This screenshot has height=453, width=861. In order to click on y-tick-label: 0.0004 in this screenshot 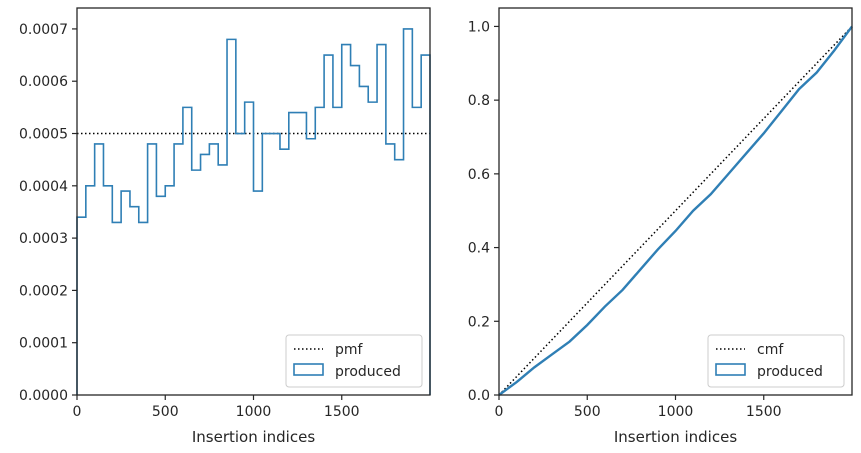, I will do `click(43, 187)`.